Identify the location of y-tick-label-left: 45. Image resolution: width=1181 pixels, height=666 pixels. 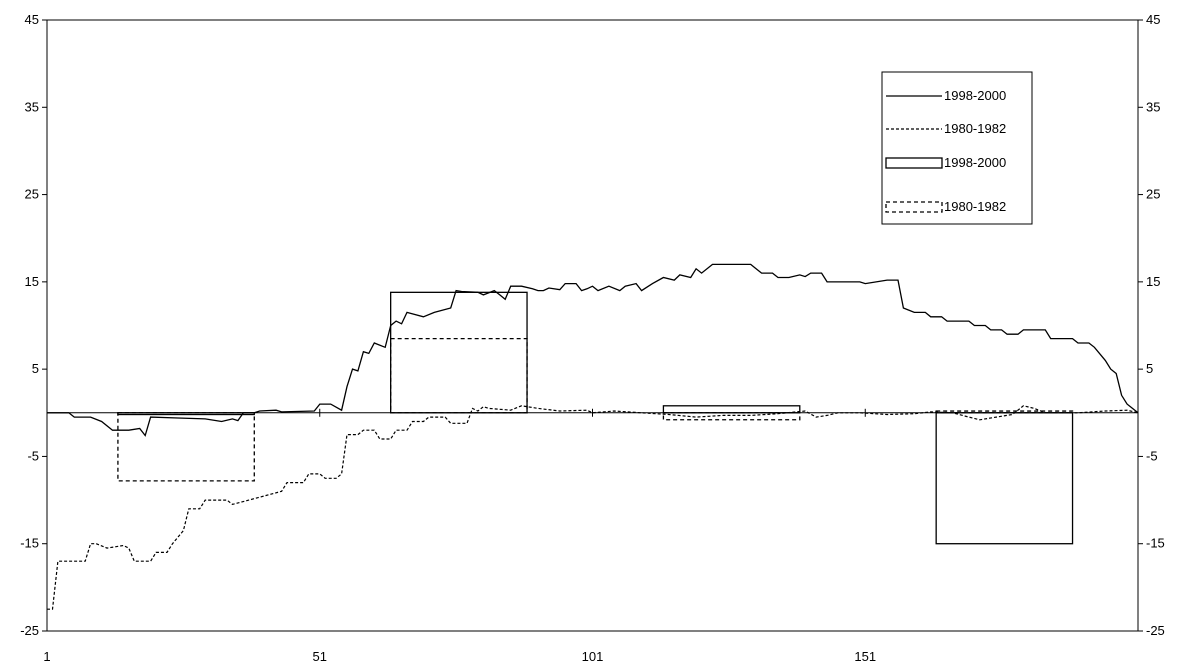
(32, 19).